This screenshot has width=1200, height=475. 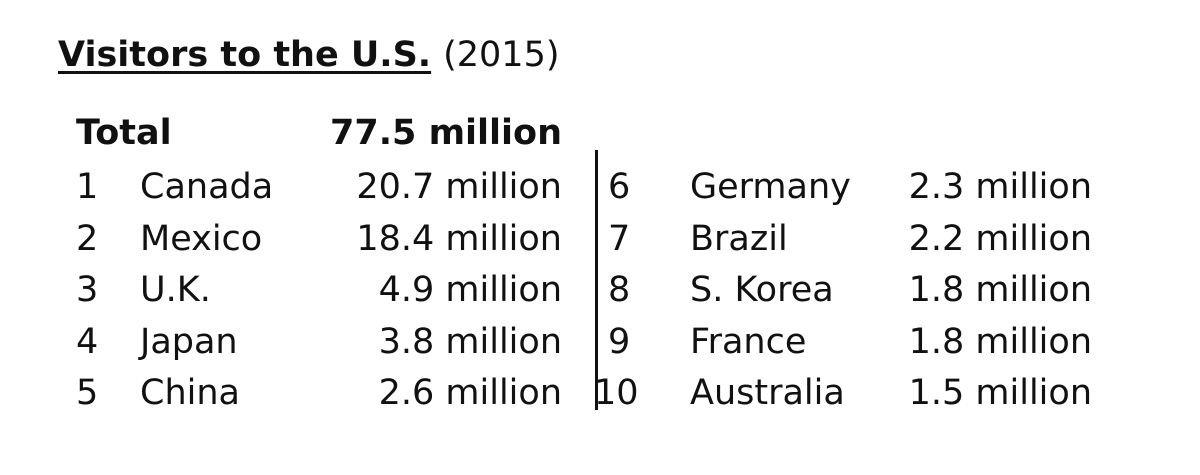 What do you see at coordinates (87, 290) in the screenshot?
I see `rank: 3` at bounding box center [87, 290].